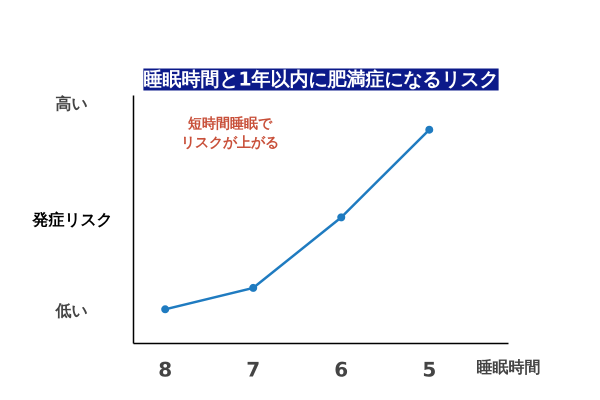 Image resolution: width=600 pixels, height=400 pixels. I want to click on x-tick-label: 5, so click(429, 370).